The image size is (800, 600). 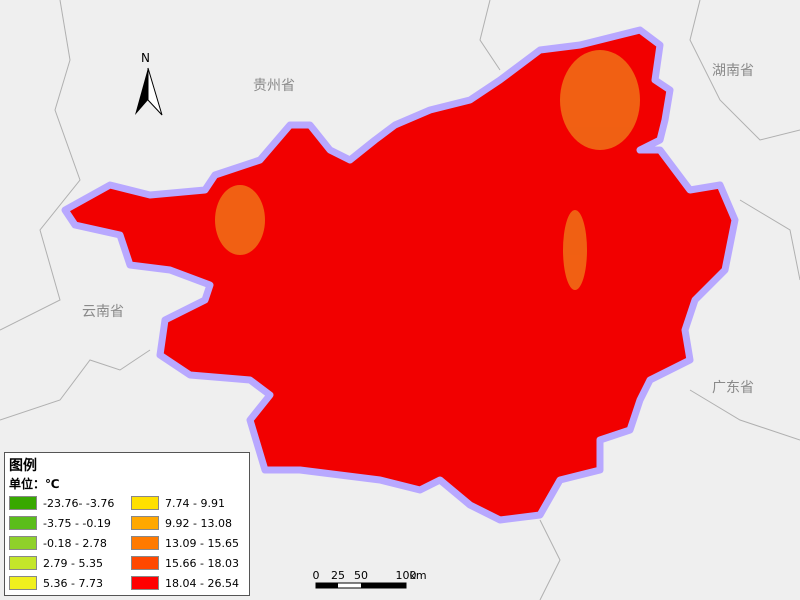 I want to click on legend-item: 5.36 - 7.73, so click(x=56, y=583).